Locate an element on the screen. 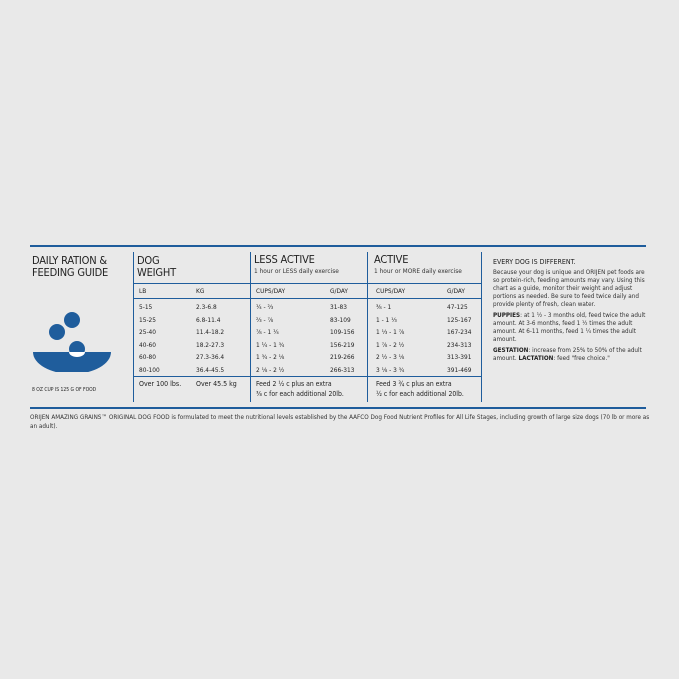  table-cell: 167-234 is located at coordinates (459, 332).